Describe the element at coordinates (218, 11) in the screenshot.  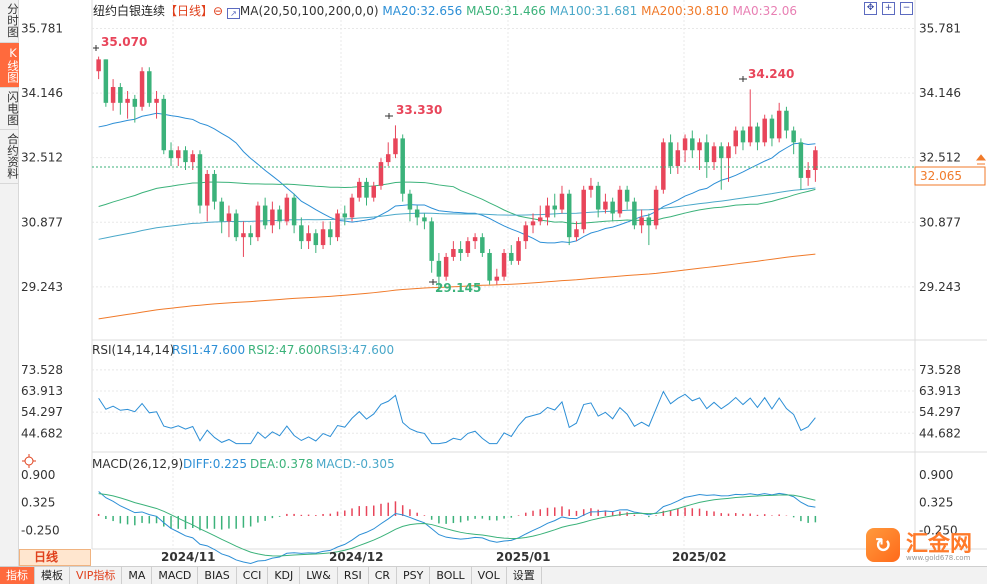
I see `collapse-icon: ⊖` at that location.